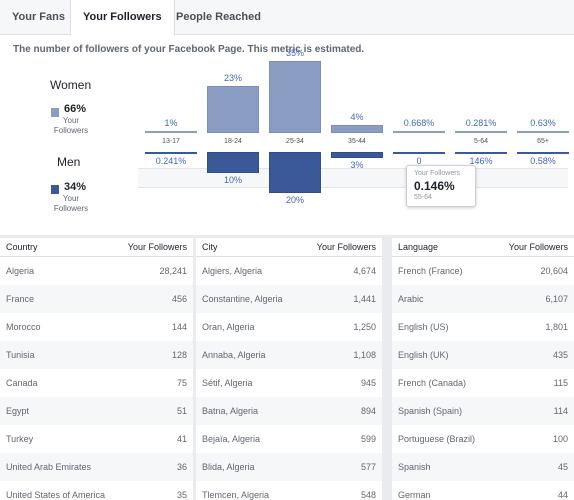  I want to click on chart-tooltip: Your Followers 0.146% 55-64, so click(441, 186).